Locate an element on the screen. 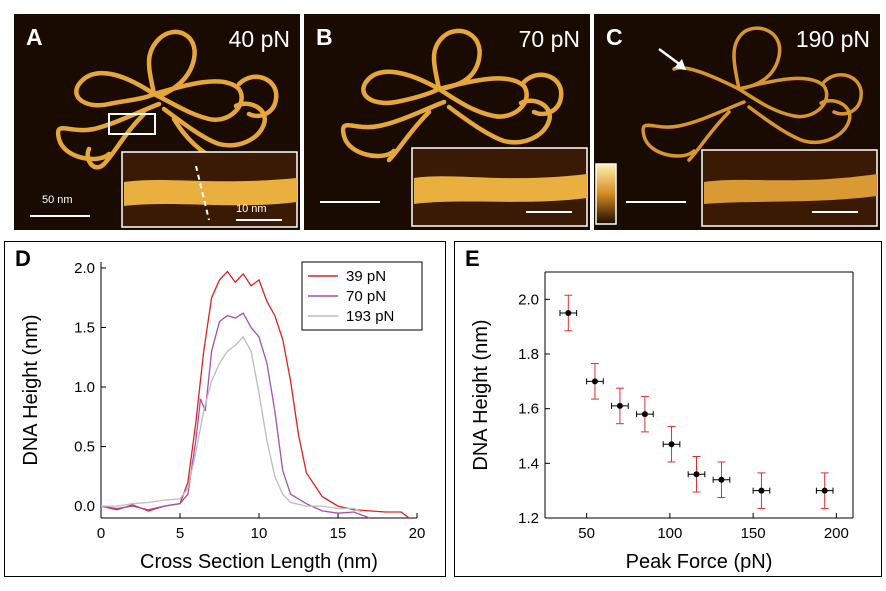 This screenshot has width=886, height=591. x-axis-title: Peak Force (pN) is located at coordinates (699, 562).